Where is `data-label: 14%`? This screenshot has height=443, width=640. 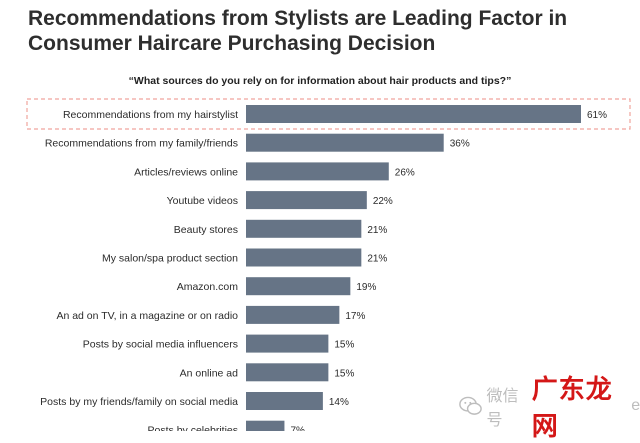
data-label: 14% is located at coordinates (339, 402).